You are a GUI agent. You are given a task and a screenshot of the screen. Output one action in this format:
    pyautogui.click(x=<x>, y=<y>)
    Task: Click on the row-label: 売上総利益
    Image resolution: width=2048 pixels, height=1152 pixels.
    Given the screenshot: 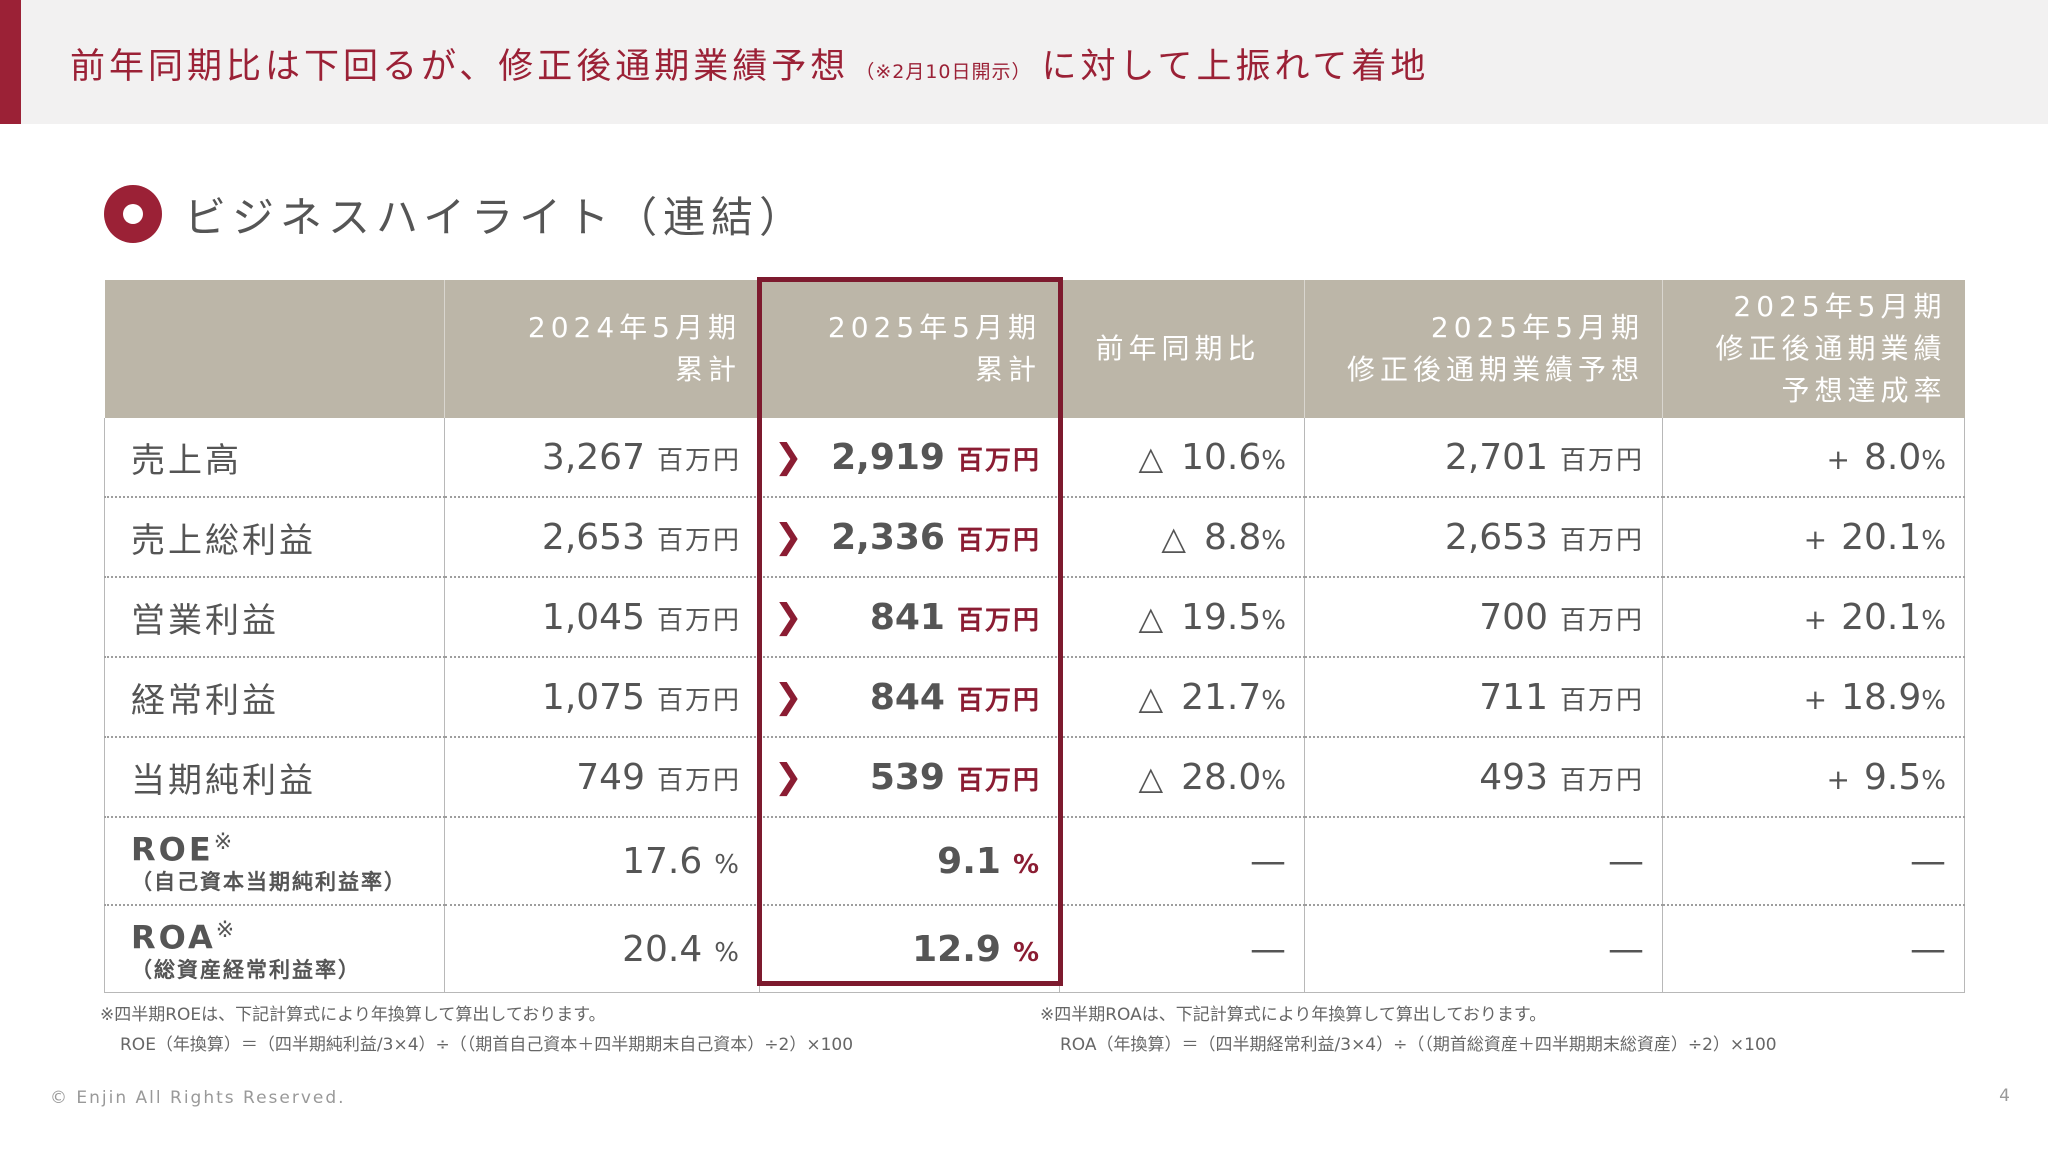 What is the action you would take?
    pyautogui.click(x=274, y=537)
    